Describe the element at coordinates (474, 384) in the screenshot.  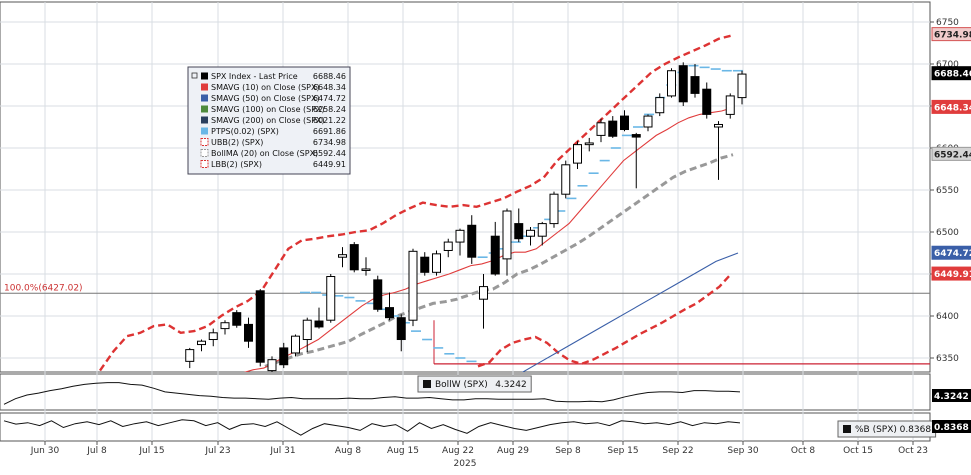
I see `bollw-legend-box` at that location.